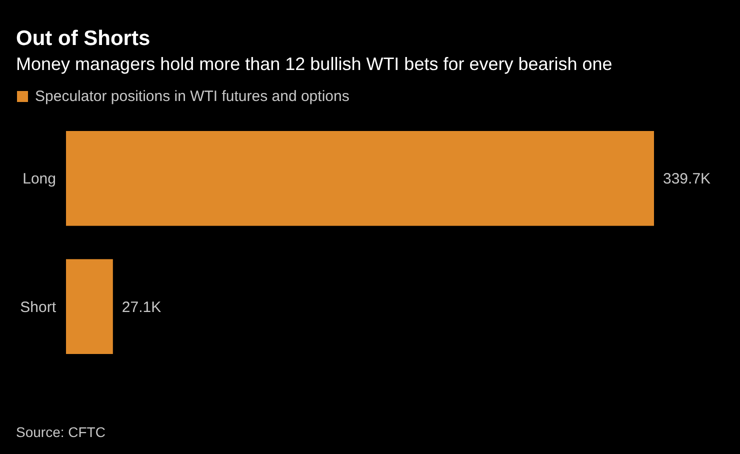 The width and height of the screenshot is (740, 454). Describe the element at coordinates (687, 179) in the screenshot. I see `data-label: 339.7K` at that location.